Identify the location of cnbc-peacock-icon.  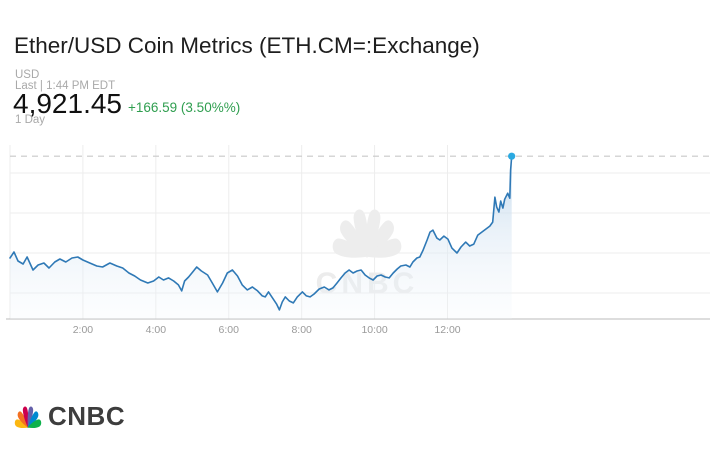
(28, 417).